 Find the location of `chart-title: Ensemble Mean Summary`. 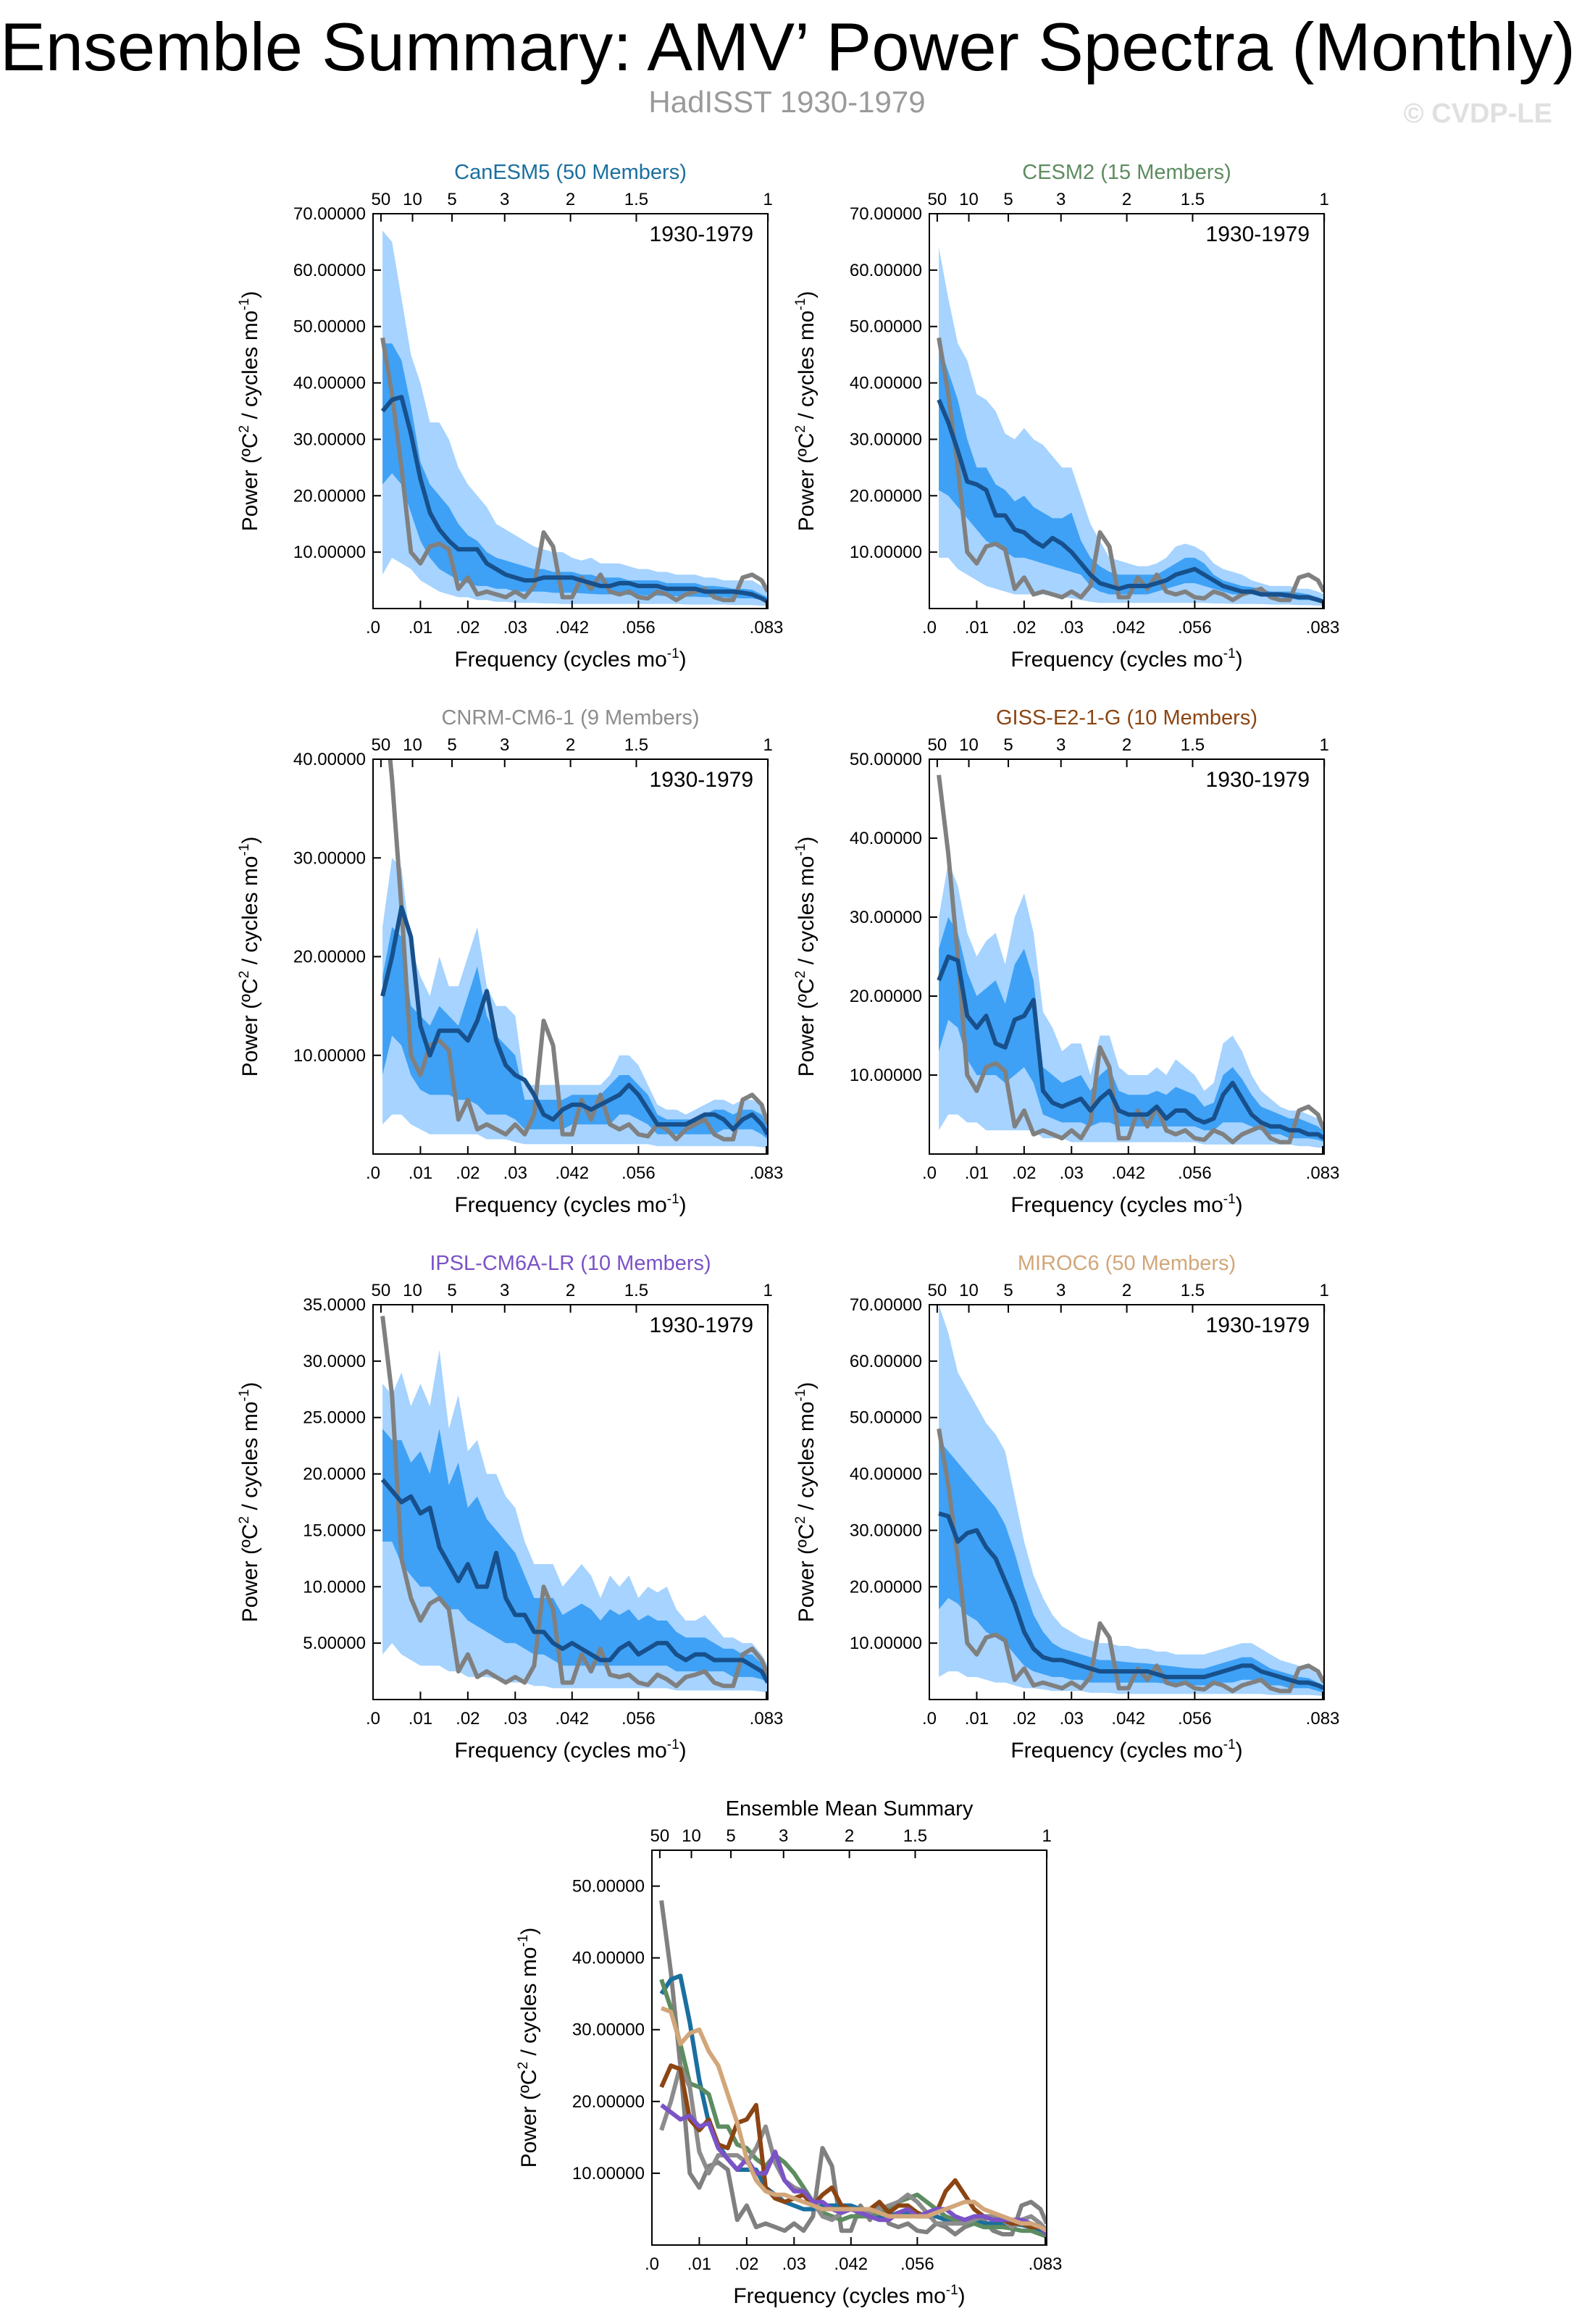

chart-title: Ensemble Mean Summary is located at coordinates (850, 1809).